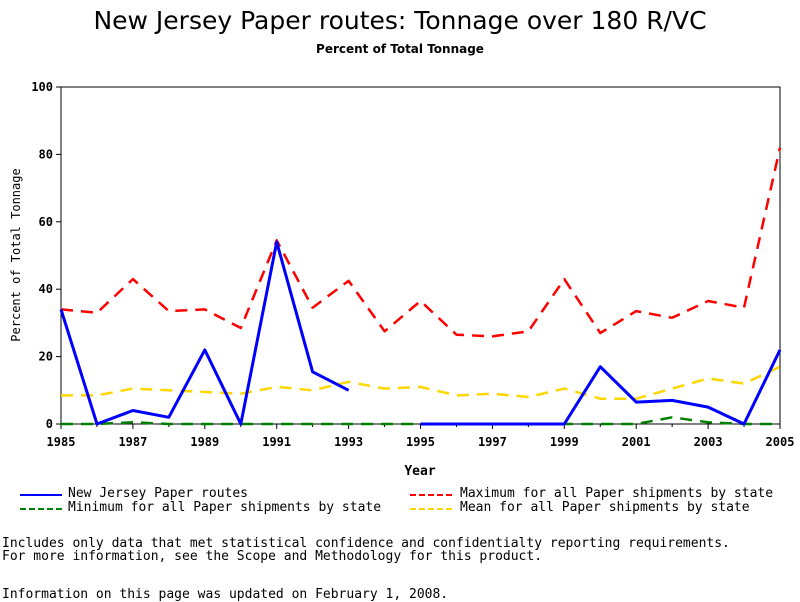 The height and width of the screenshot is (602, 800). What do you see at coordinates (605, 507) in the screenshot?
I see `legend-label-mean: Mean for all Paper shipments by state` at bounding box center [605, 507].